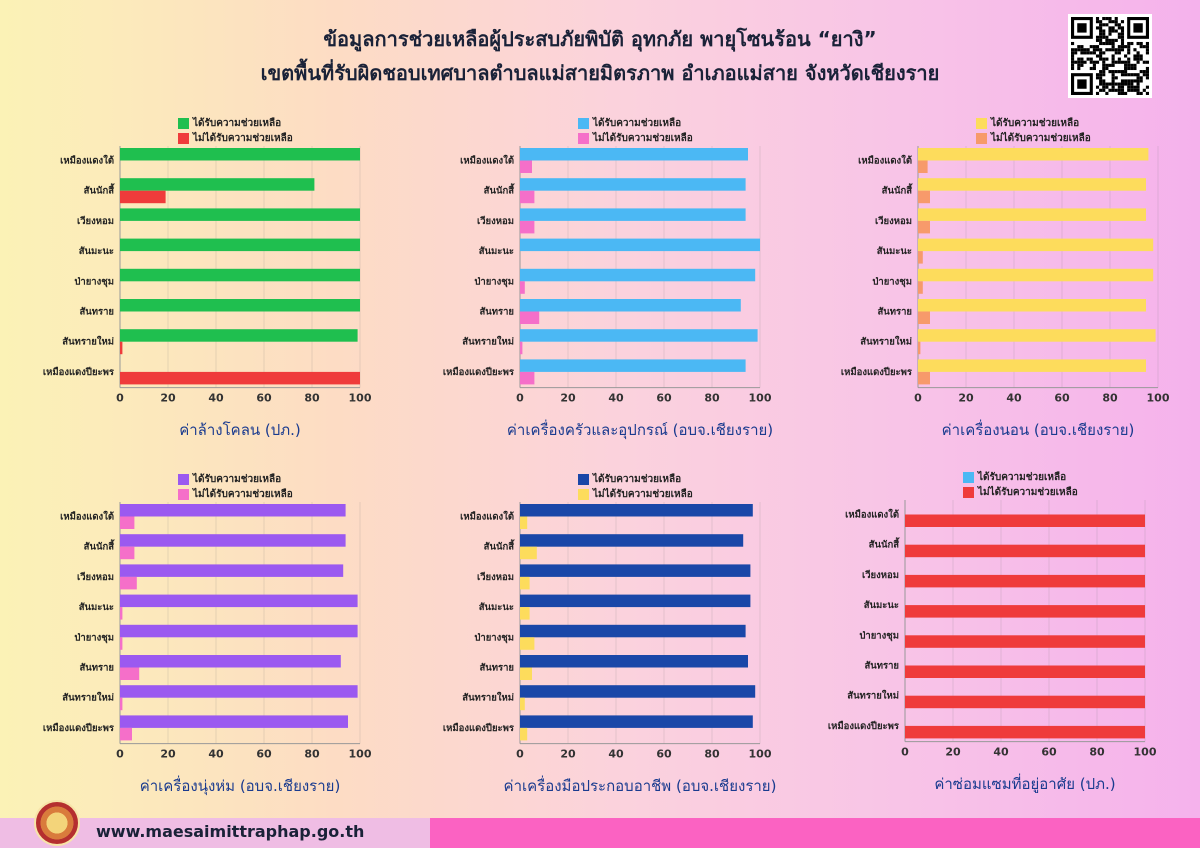 This screenshot has height=848, width=1200. What do you see at coordinates (640, 429) in the screenshot?
I see `chart-caption: ค่าเครื่องครัวและอุปกรณ์ (อบจ.เชียงราย)` at bounding box center [640, 429].